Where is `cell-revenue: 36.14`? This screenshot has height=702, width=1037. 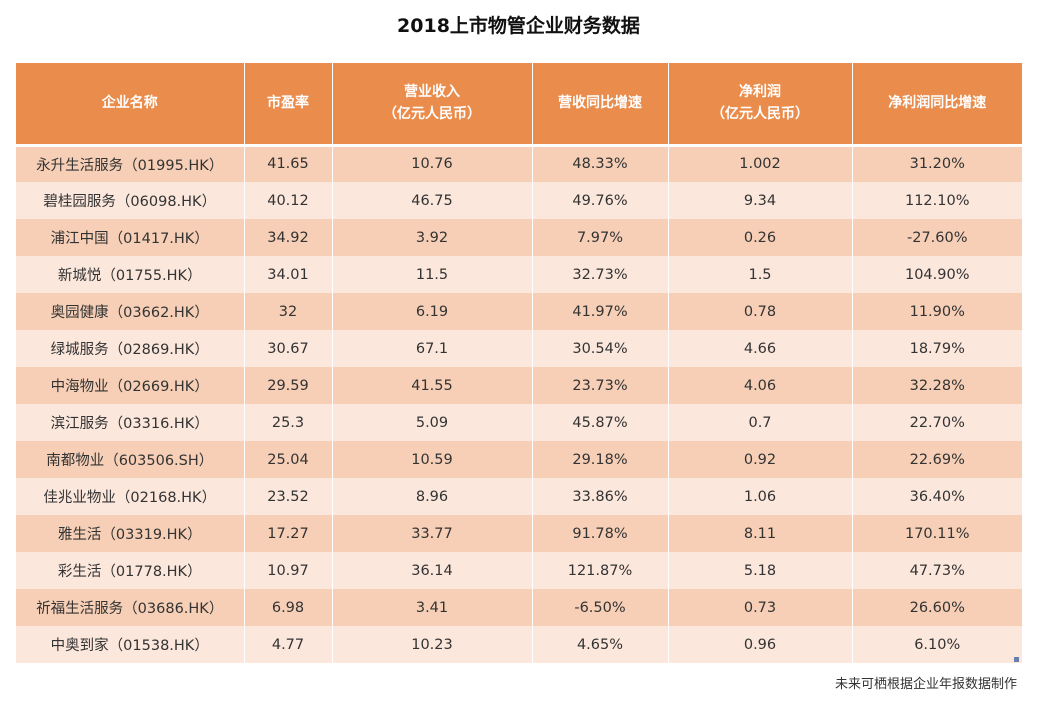 cell-revenue: 36.14 is located at coordinates (432, 570).